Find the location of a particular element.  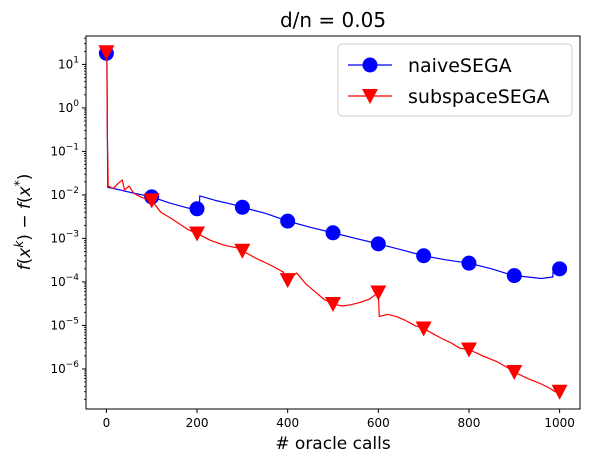

y-tick-label: 10⁻¹ is located at coordinates (64, 150).